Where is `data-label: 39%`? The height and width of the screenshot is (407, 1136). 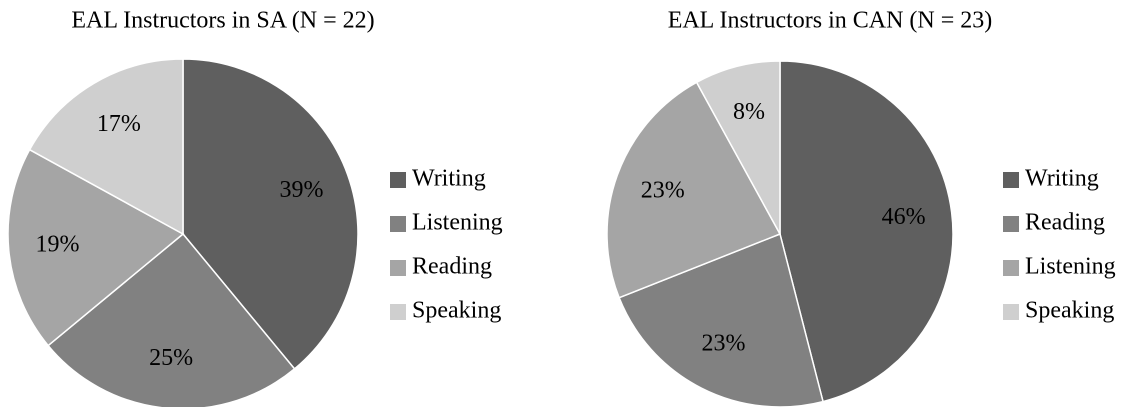 data-label: 39% is located at coordinates (302, 190).